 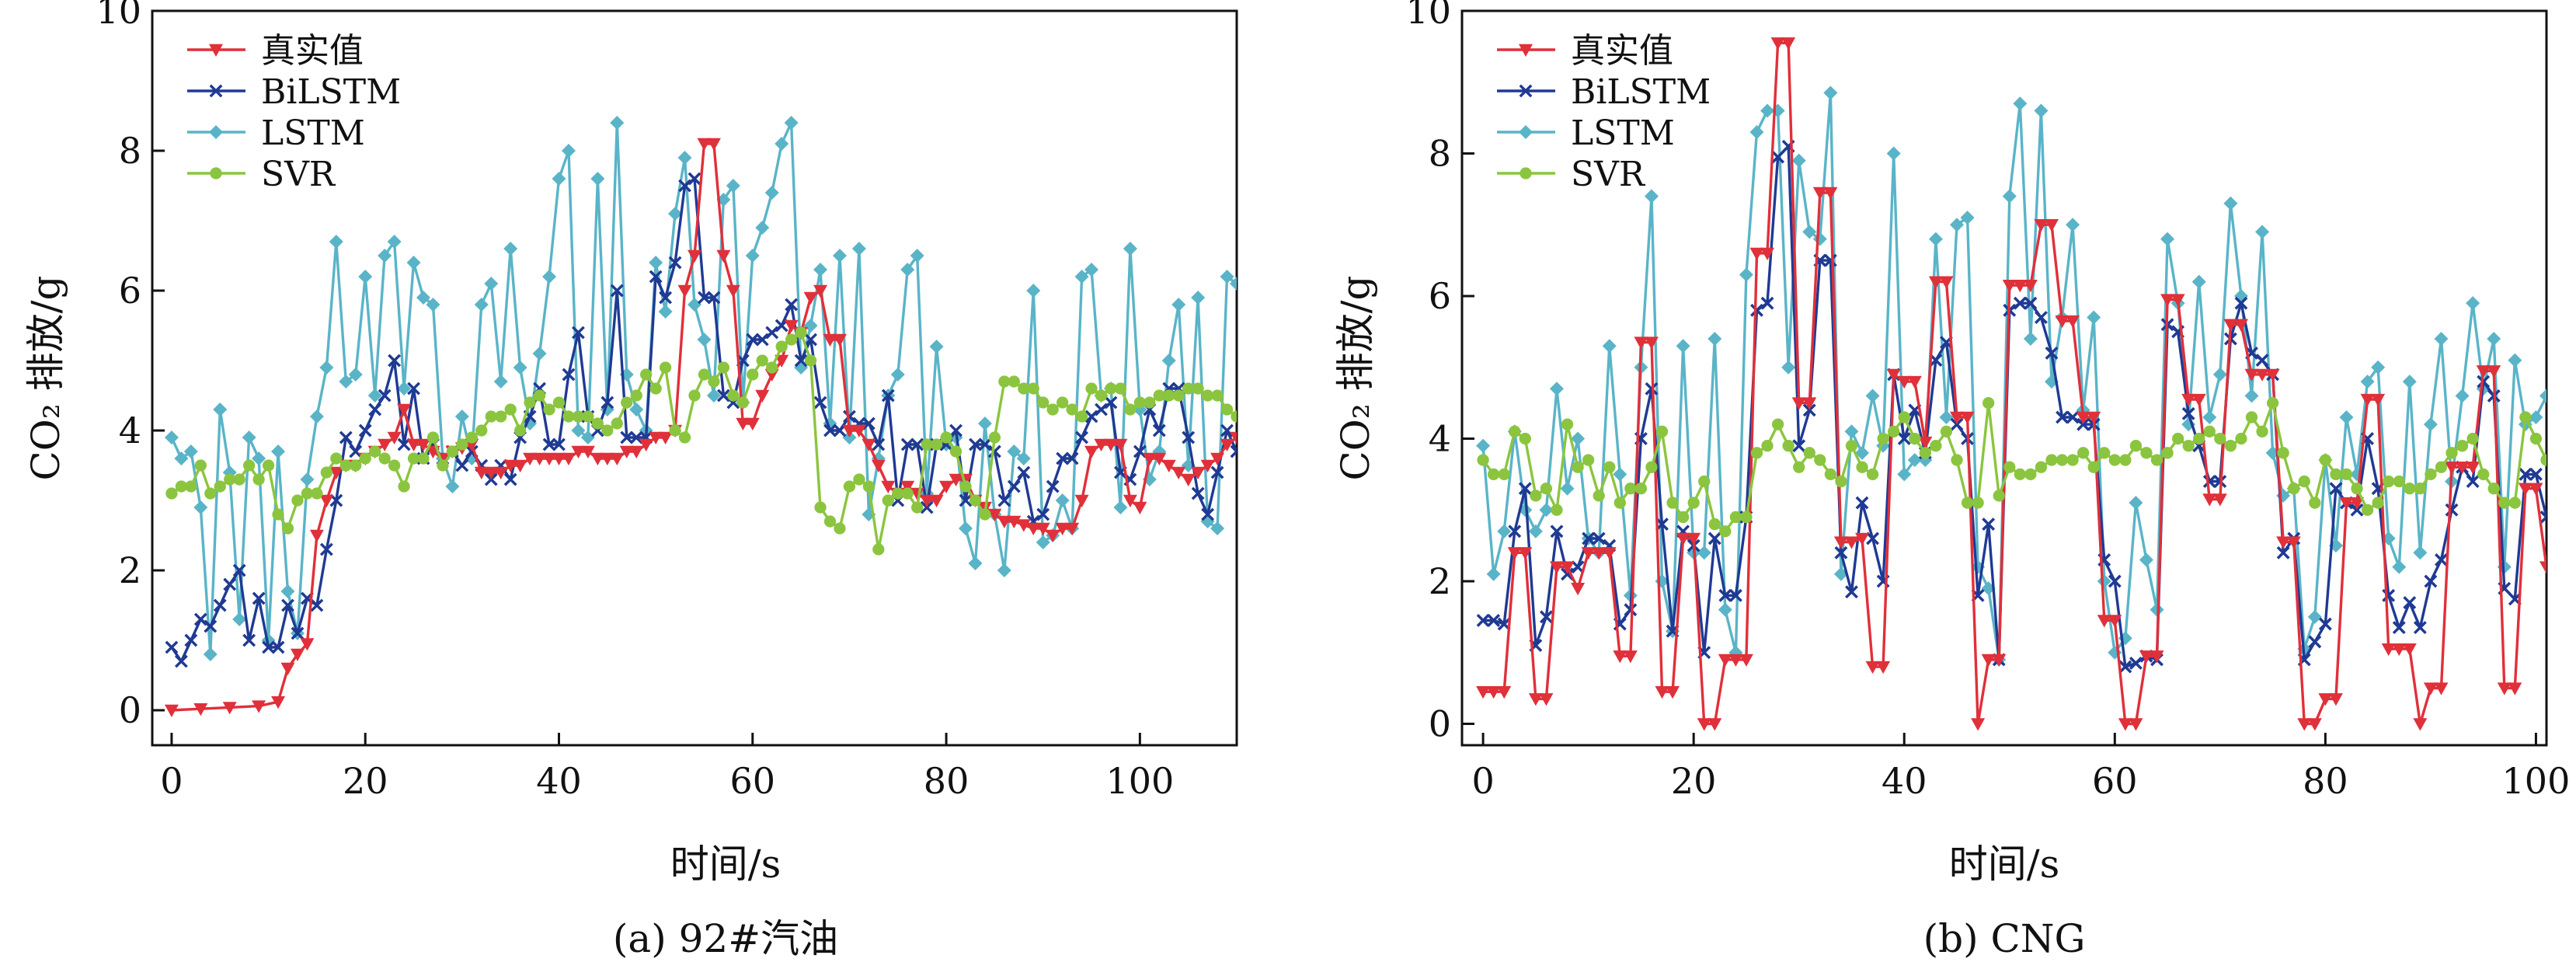 I want to click on legend-marker, so click(x=1526, y=91).